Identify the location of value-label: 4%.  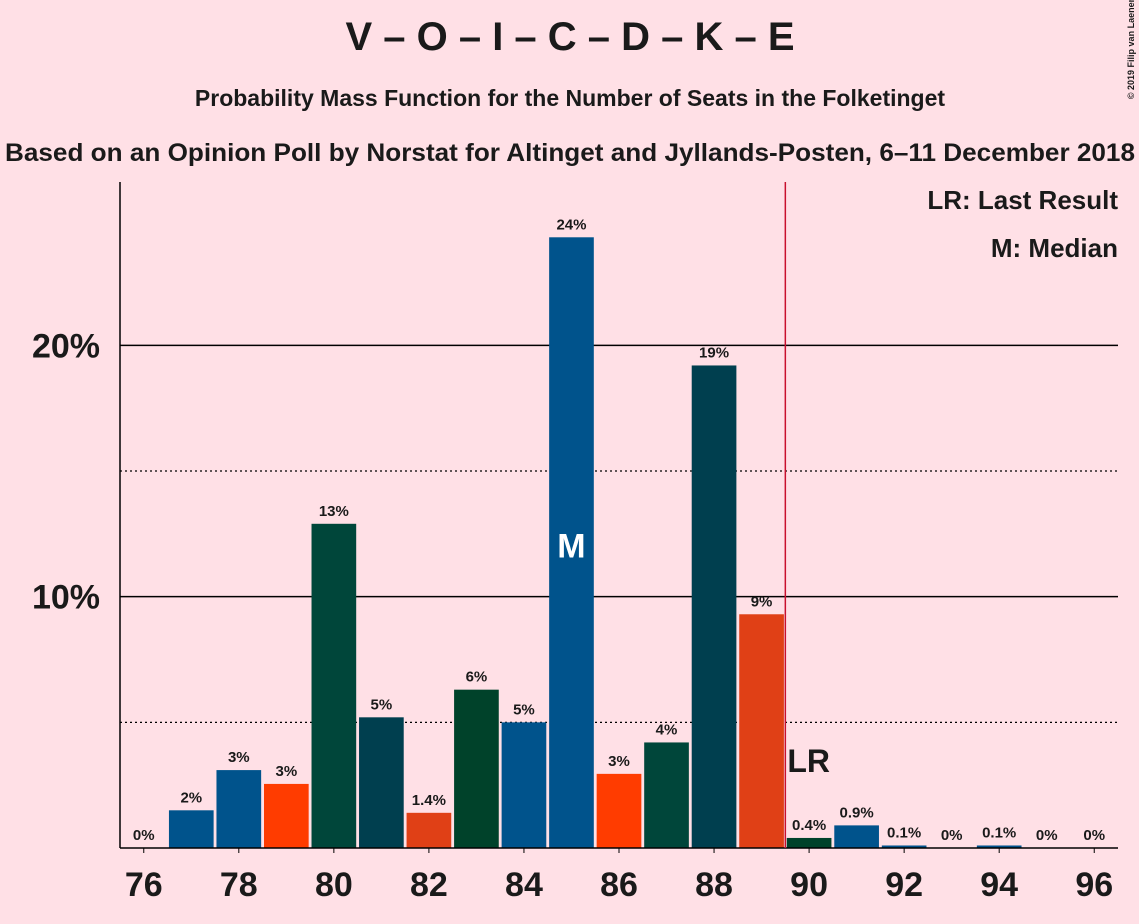
(667, 729).